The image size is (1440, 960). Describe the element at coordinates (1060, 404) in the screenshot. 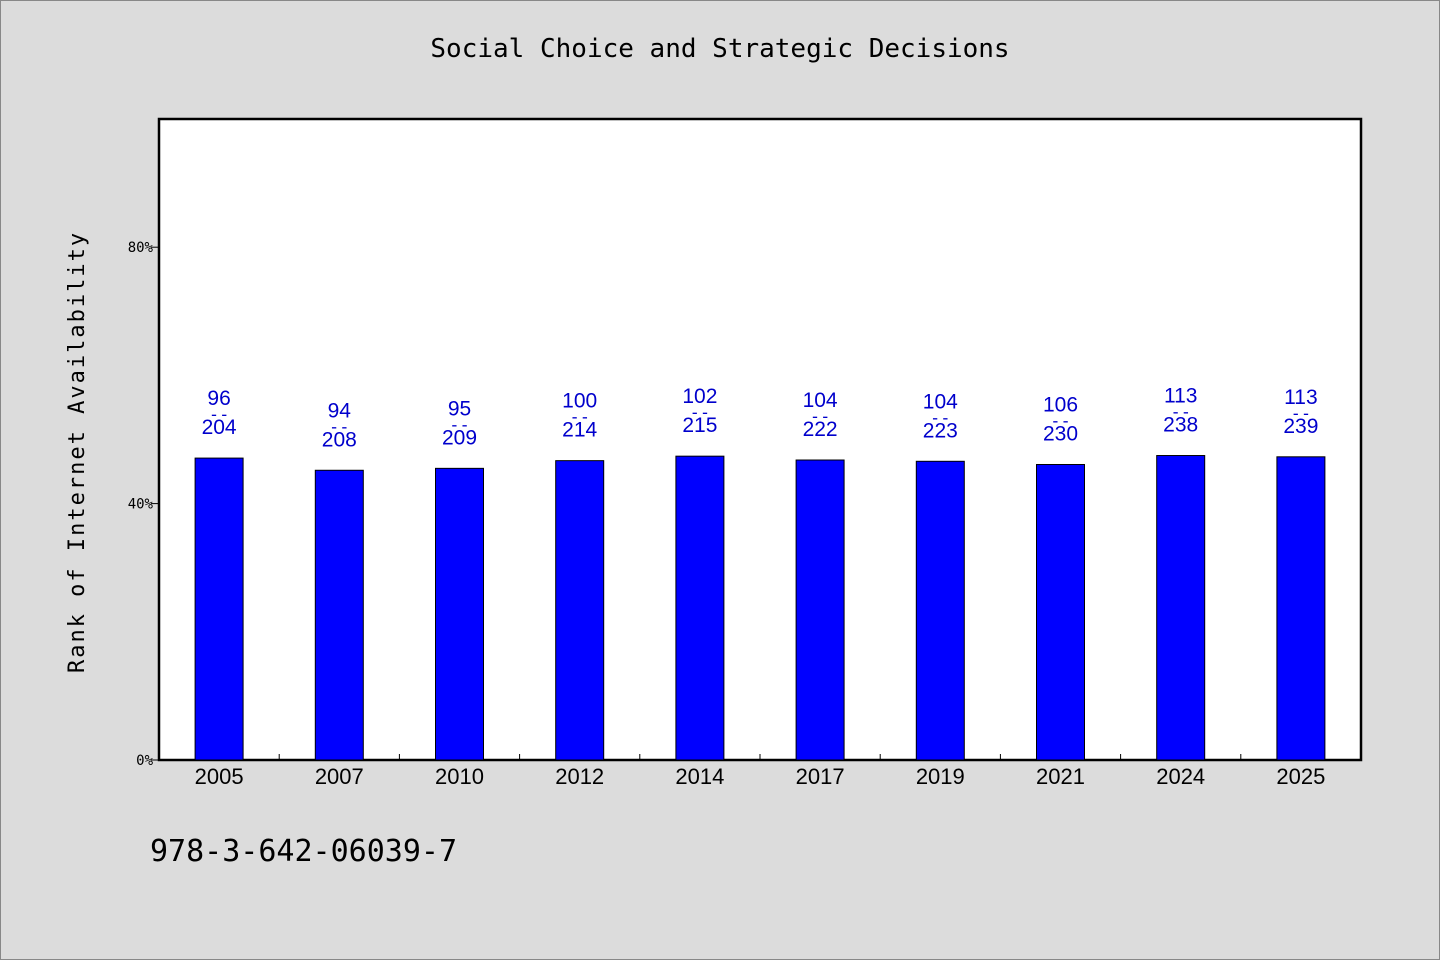

I see `data-label-numerator: 106` at that location.